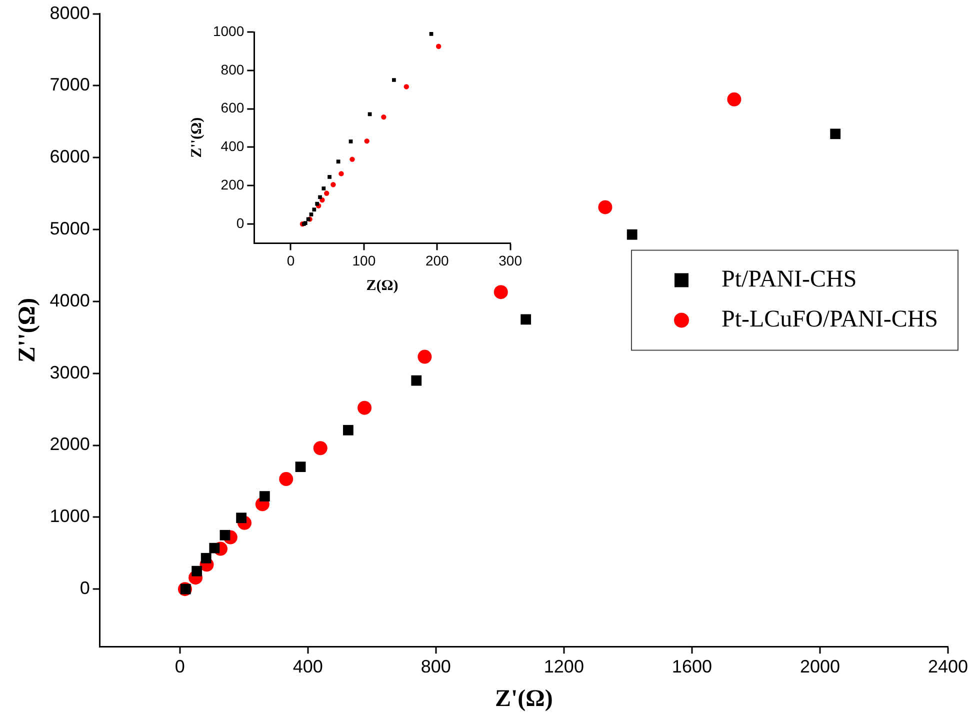 Image resolution: width=974 pixels, height=726 pixels. What do you see at coordinates (70, 12) in the screenshot?
I see `y-tick-label: 8000` at bounding box center [70, 12].